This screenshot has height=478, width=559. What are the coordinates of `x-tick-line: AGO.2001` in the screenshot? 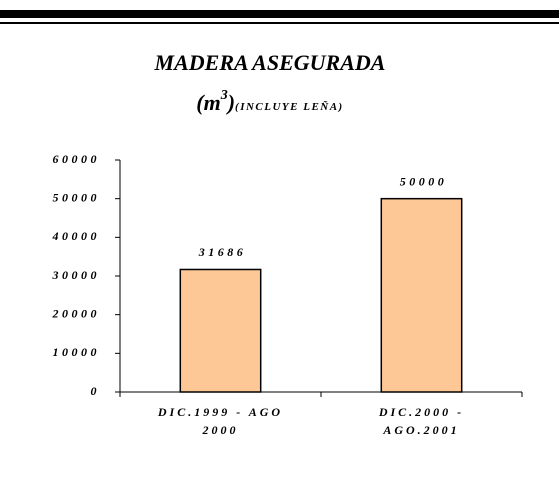 It's located at (420, 430).